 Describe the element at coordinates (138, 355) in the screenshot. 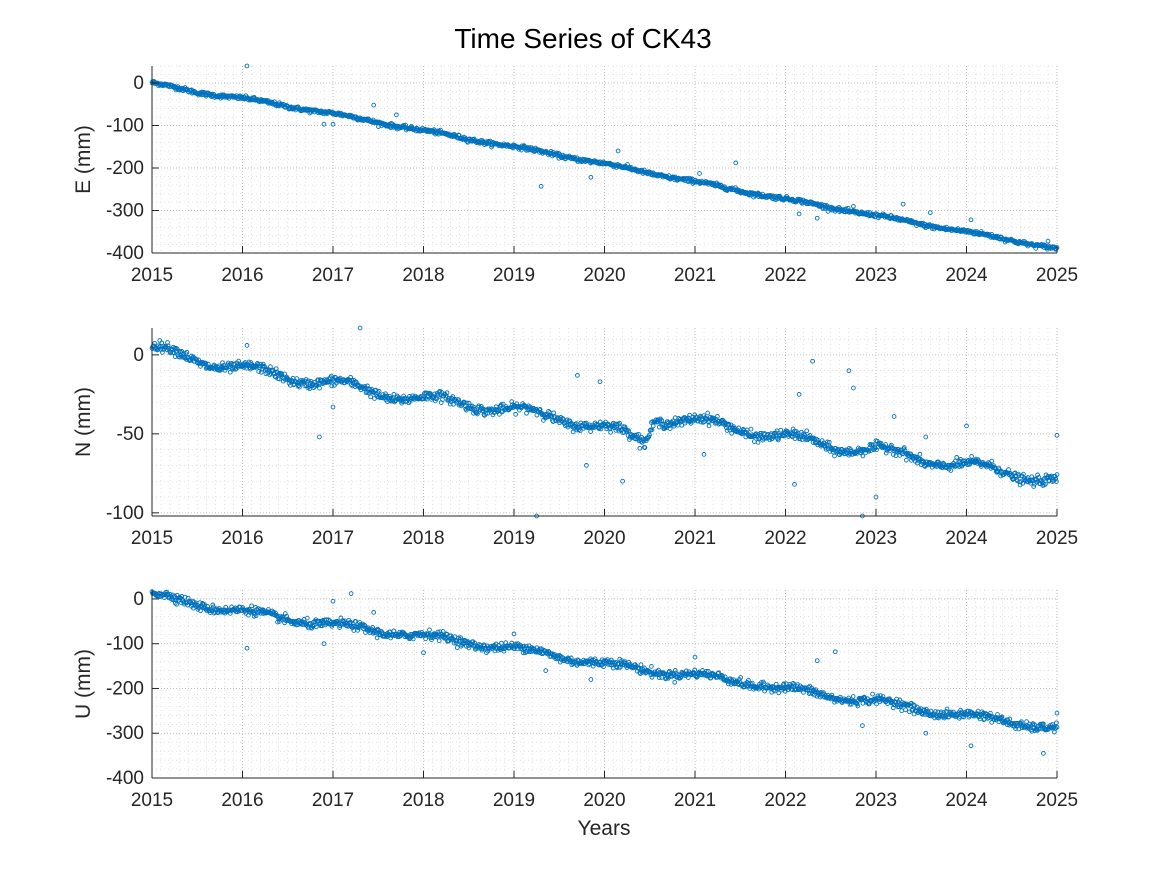

I see `y-tick-label: 0` at that location.